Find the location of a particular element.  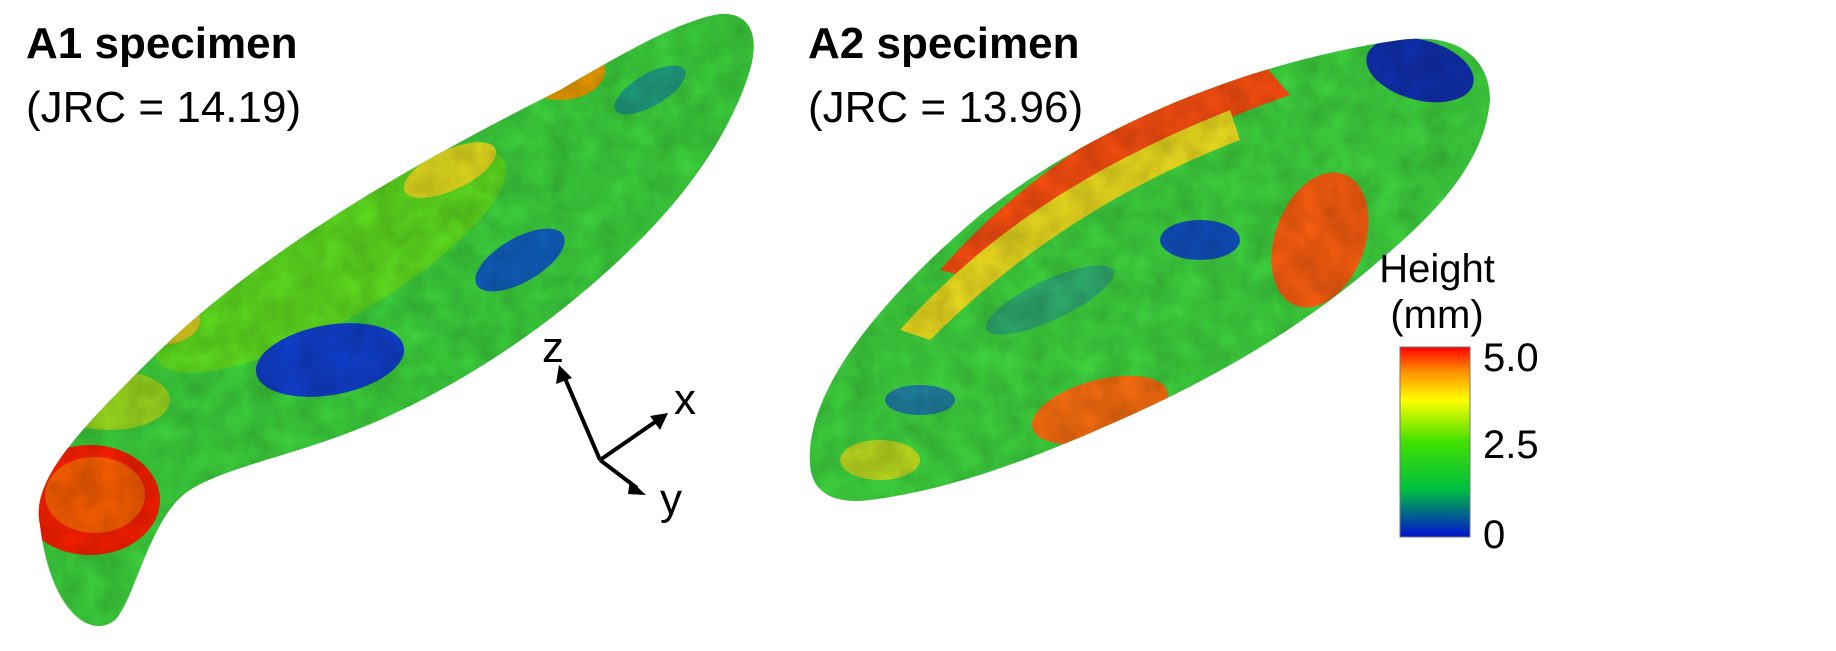

a2-title: A2 specimen is located at coordinates (944, 43).